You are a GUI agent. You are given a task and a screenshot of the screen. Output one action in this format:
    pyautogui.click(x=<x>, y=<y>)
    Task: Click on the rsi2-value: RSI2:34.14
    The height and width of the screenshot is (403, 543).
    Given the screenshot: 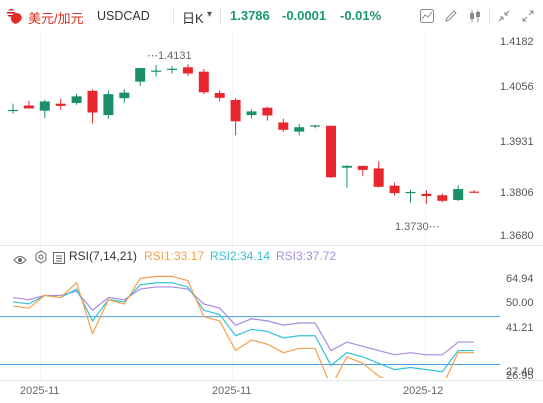 What is the action you would take?
    pyautogui.click(x=240, y=256)
    